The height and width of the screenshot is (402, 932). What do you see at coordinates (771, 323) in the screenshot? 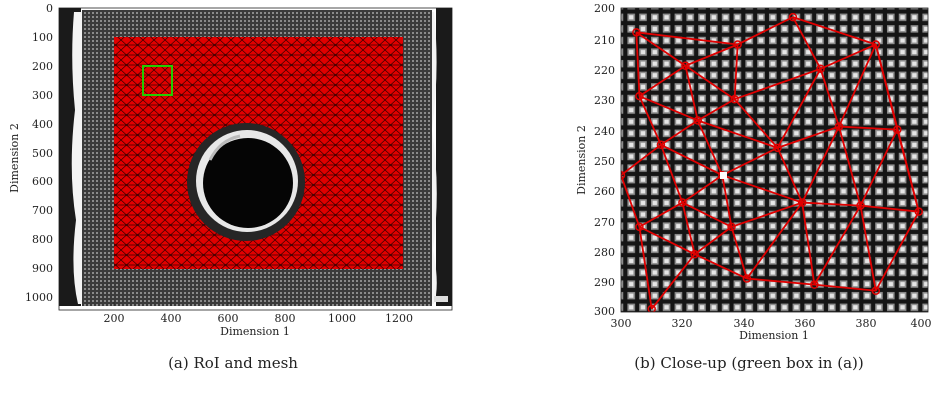
I see `panel-b-xticks: 300 320 340 360 380 400` at bounding box center [771, 323].